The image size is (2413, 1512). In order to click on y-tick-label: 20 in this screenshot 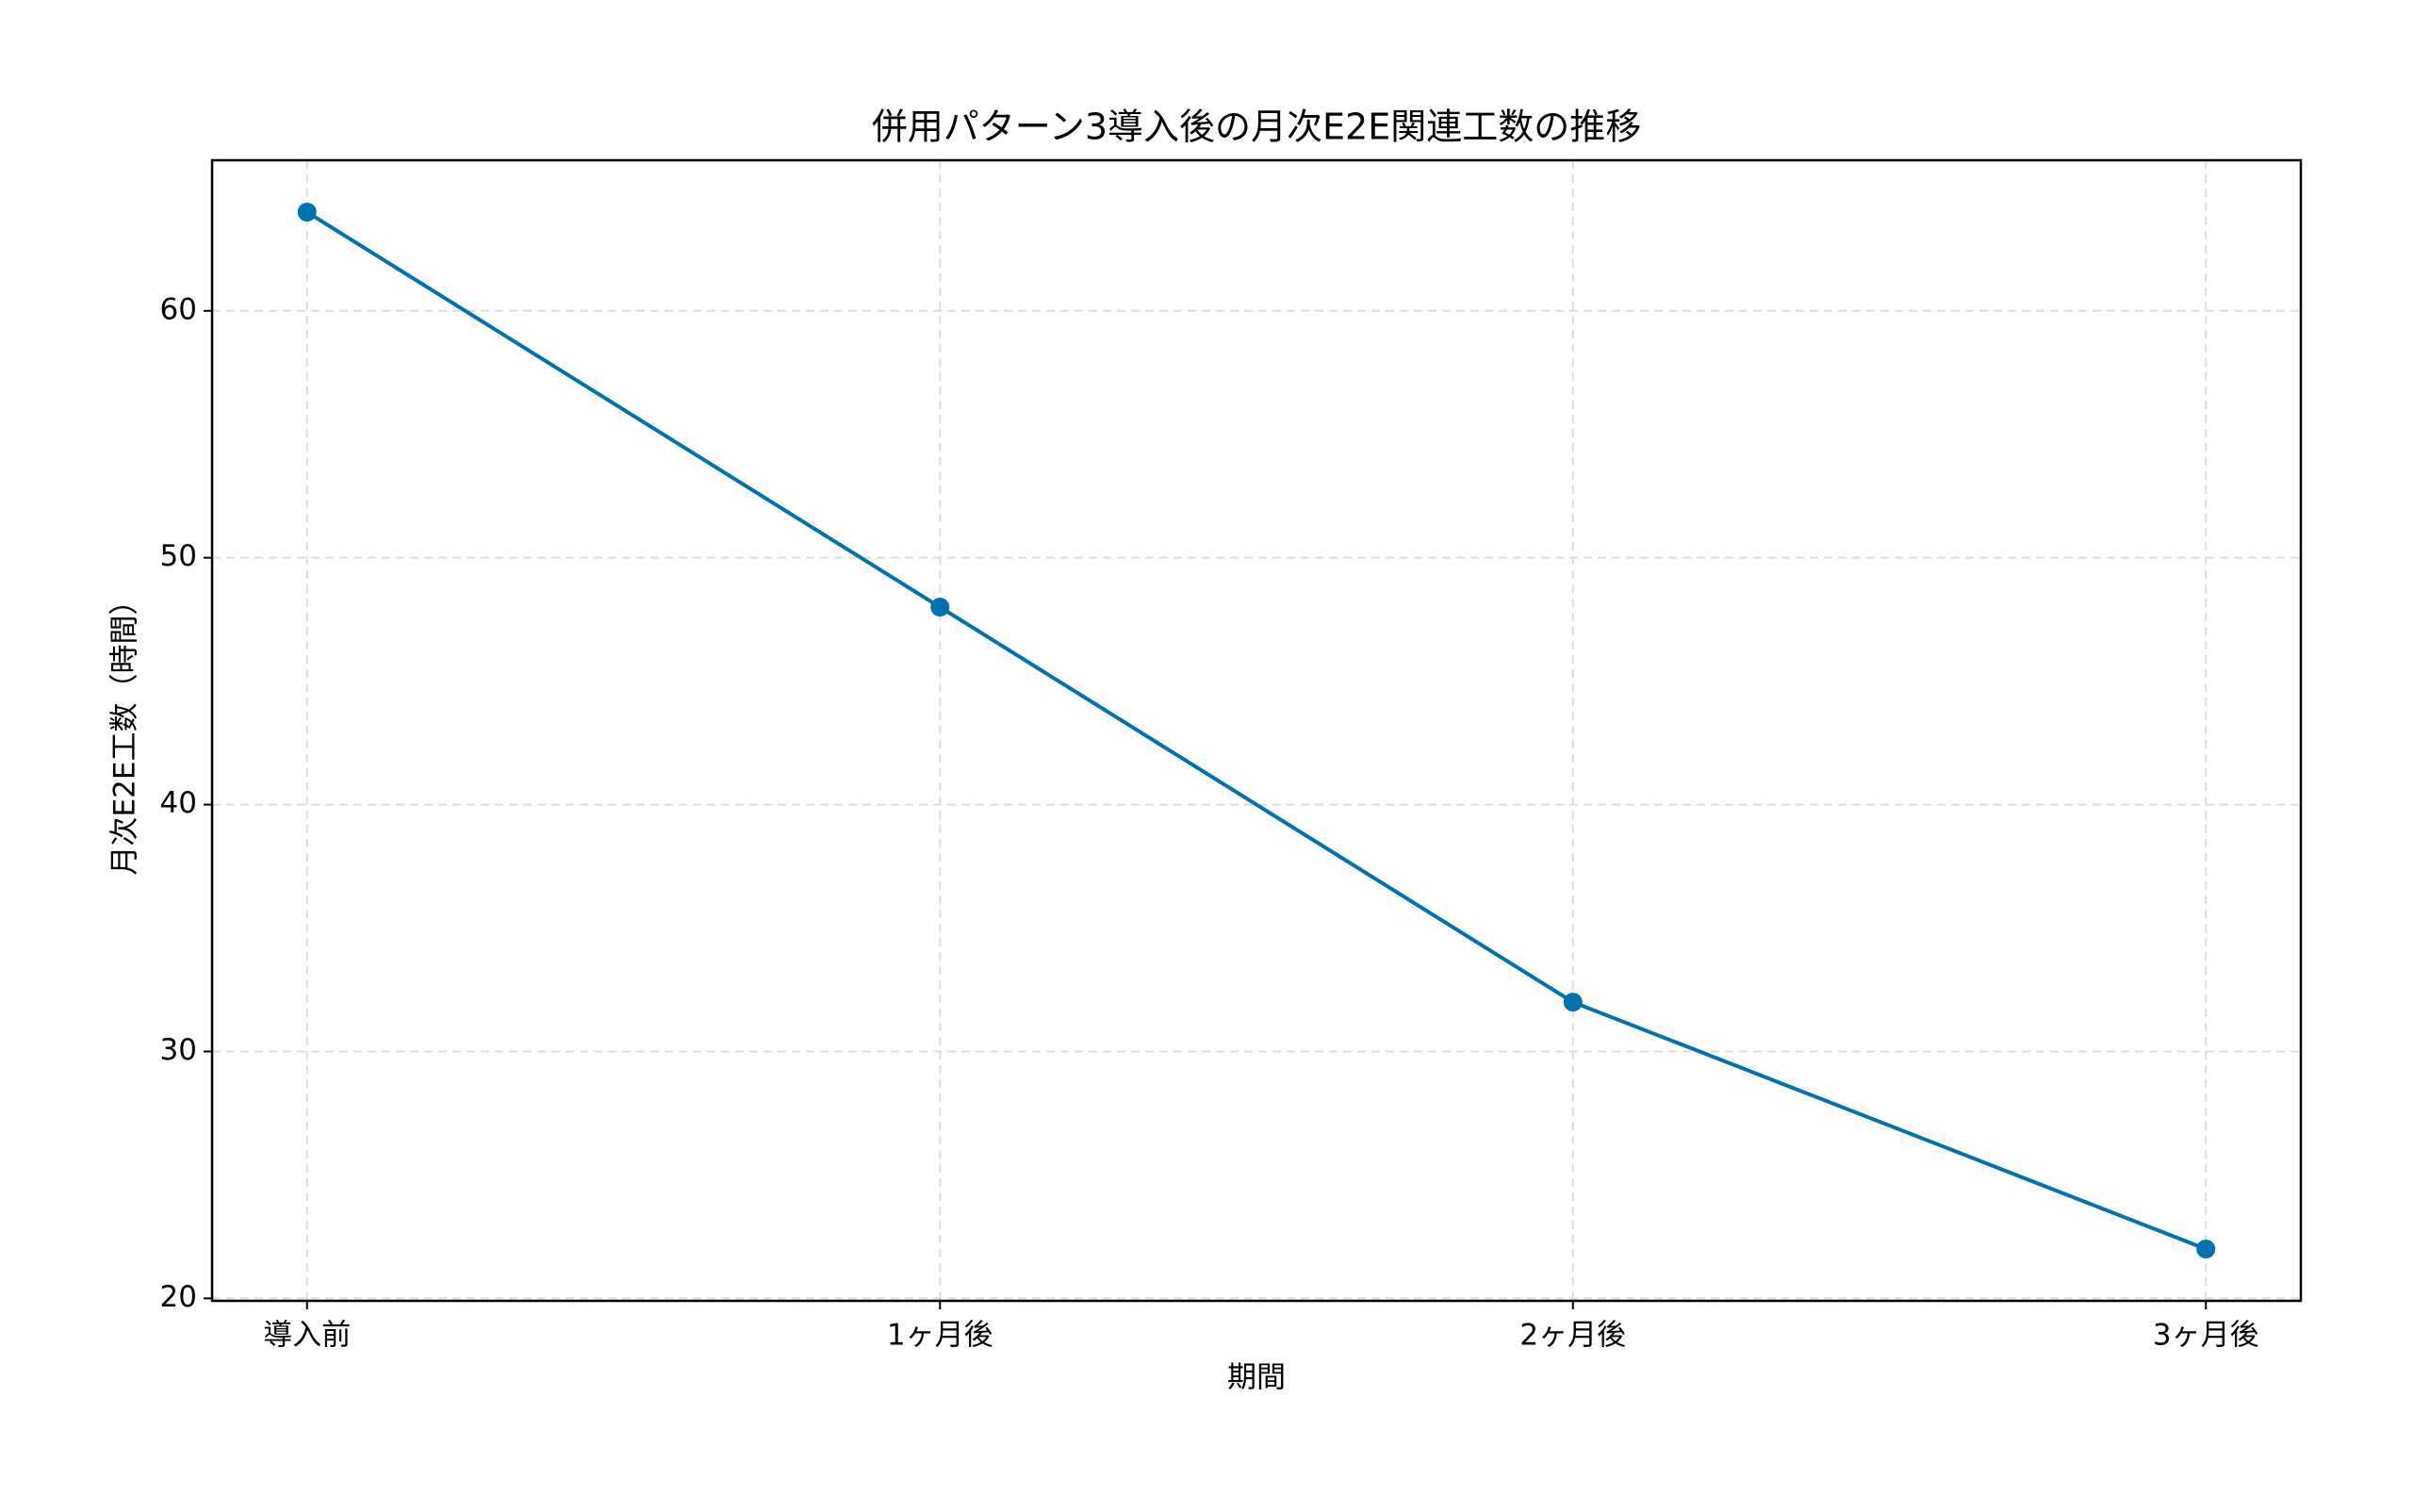, I will do `click(179, 1297)`.